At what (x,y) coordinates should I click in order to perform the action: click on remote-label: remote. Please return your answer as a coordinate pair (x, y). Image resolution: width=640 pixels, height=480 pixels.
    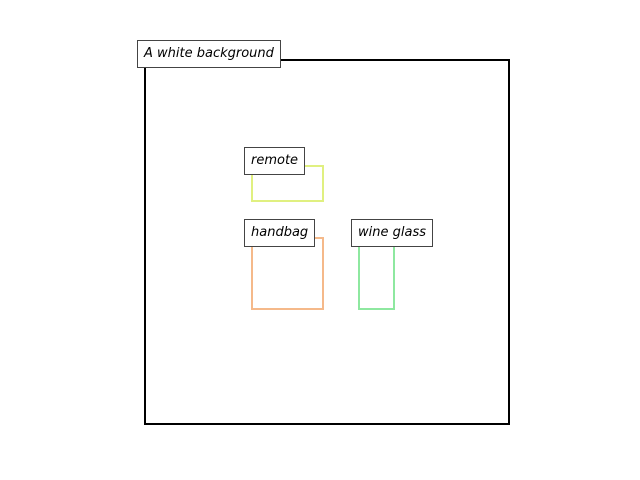
    Looking at the image, I should click on (275, 161).